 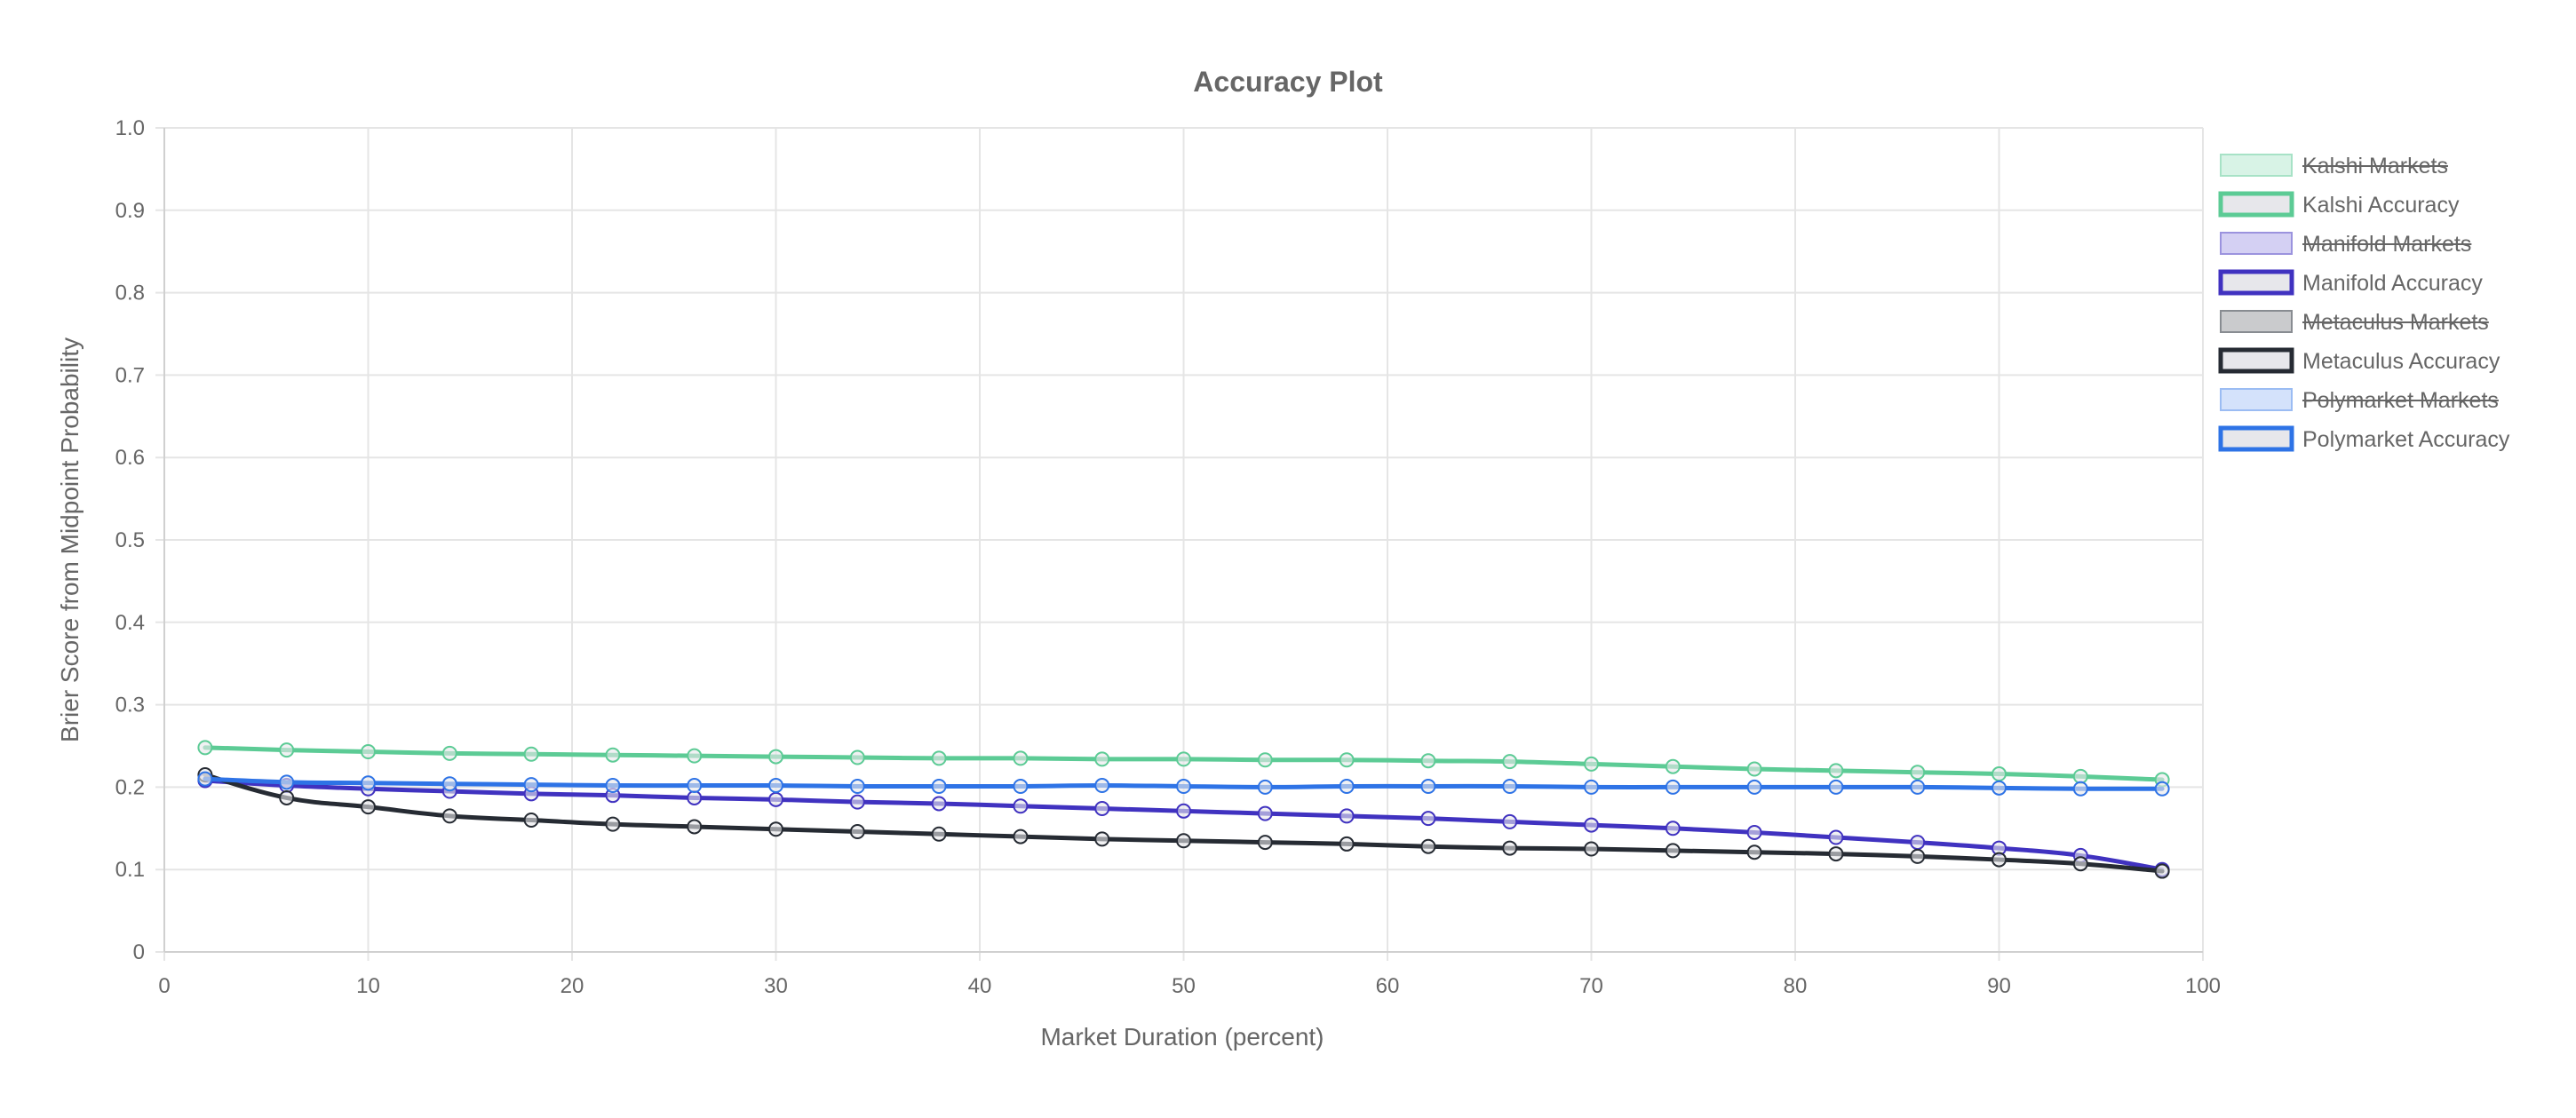 What do you see at coordinates (2401, 362) in the screenshot?
I see `legend-label: Metaculus Accuracy` at bounding box center [2401, 362].